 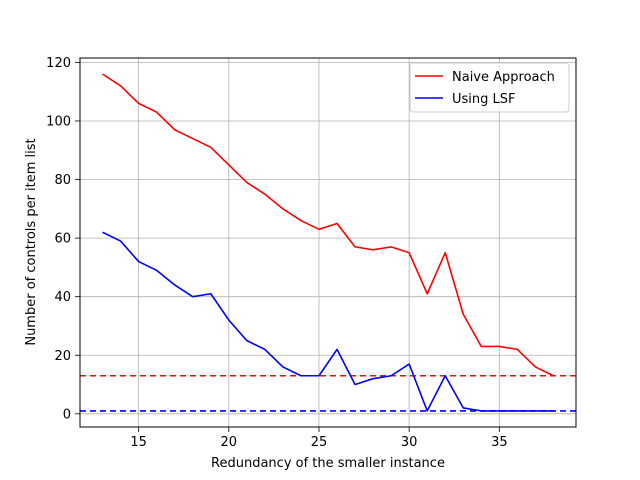 I want to click on y-tick-label: 80, so click(x=62, y=180).